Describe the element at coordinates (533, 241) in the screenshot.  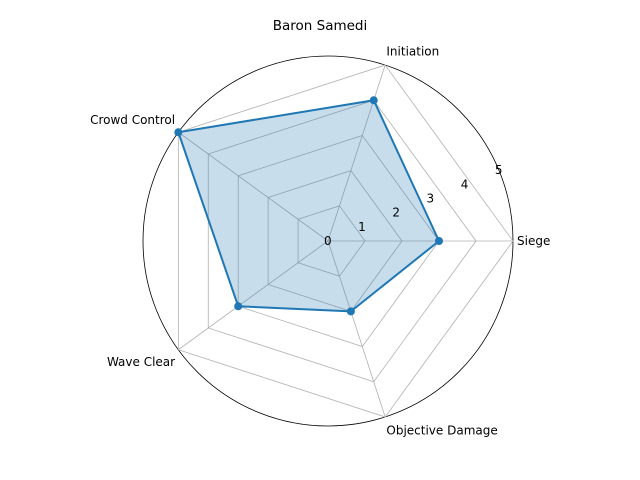
I see `axis-label: Siege` at that location.